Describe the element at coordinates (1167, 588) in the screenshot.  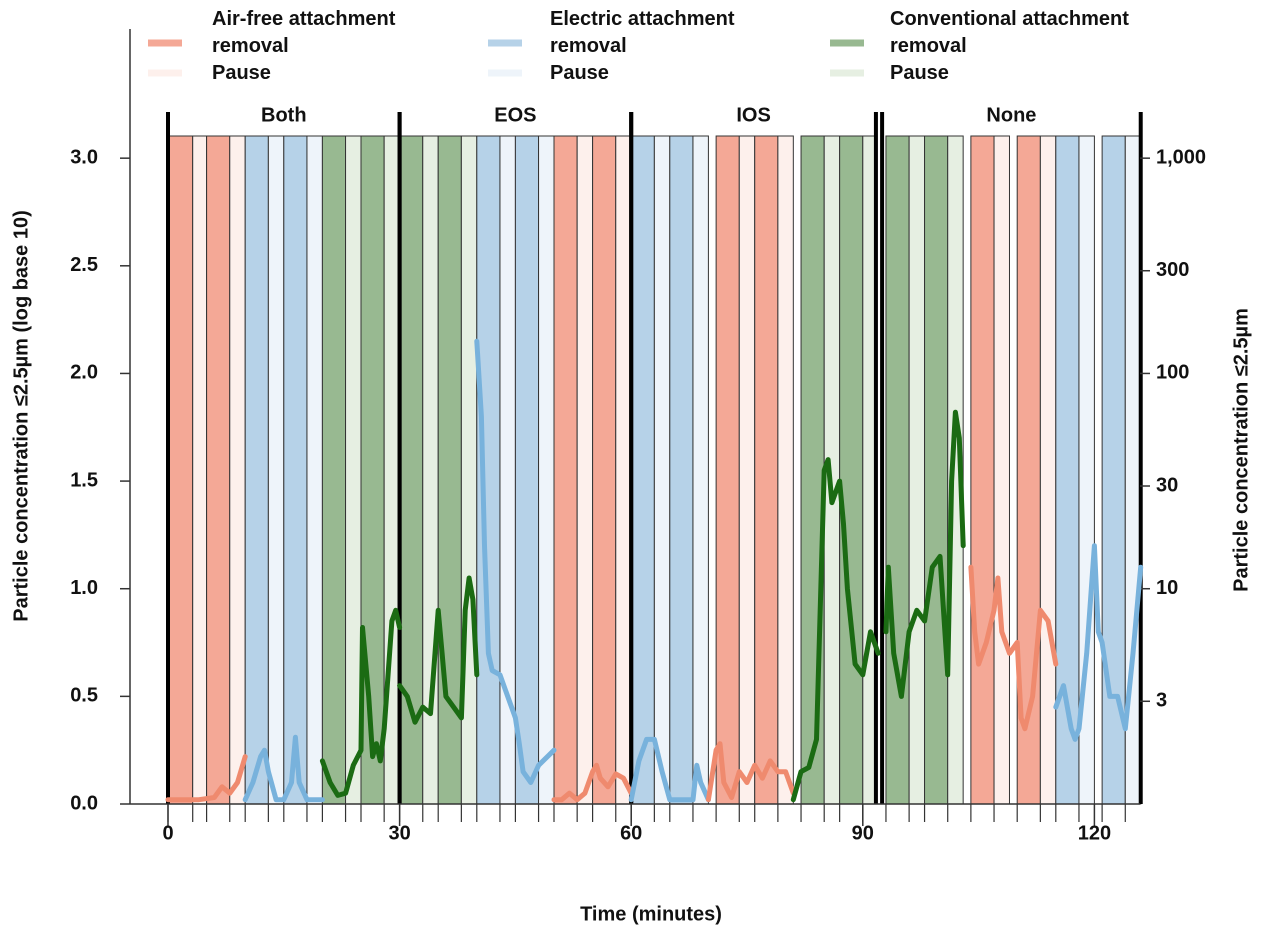
I see `y2-tick-label: 10` at that location.